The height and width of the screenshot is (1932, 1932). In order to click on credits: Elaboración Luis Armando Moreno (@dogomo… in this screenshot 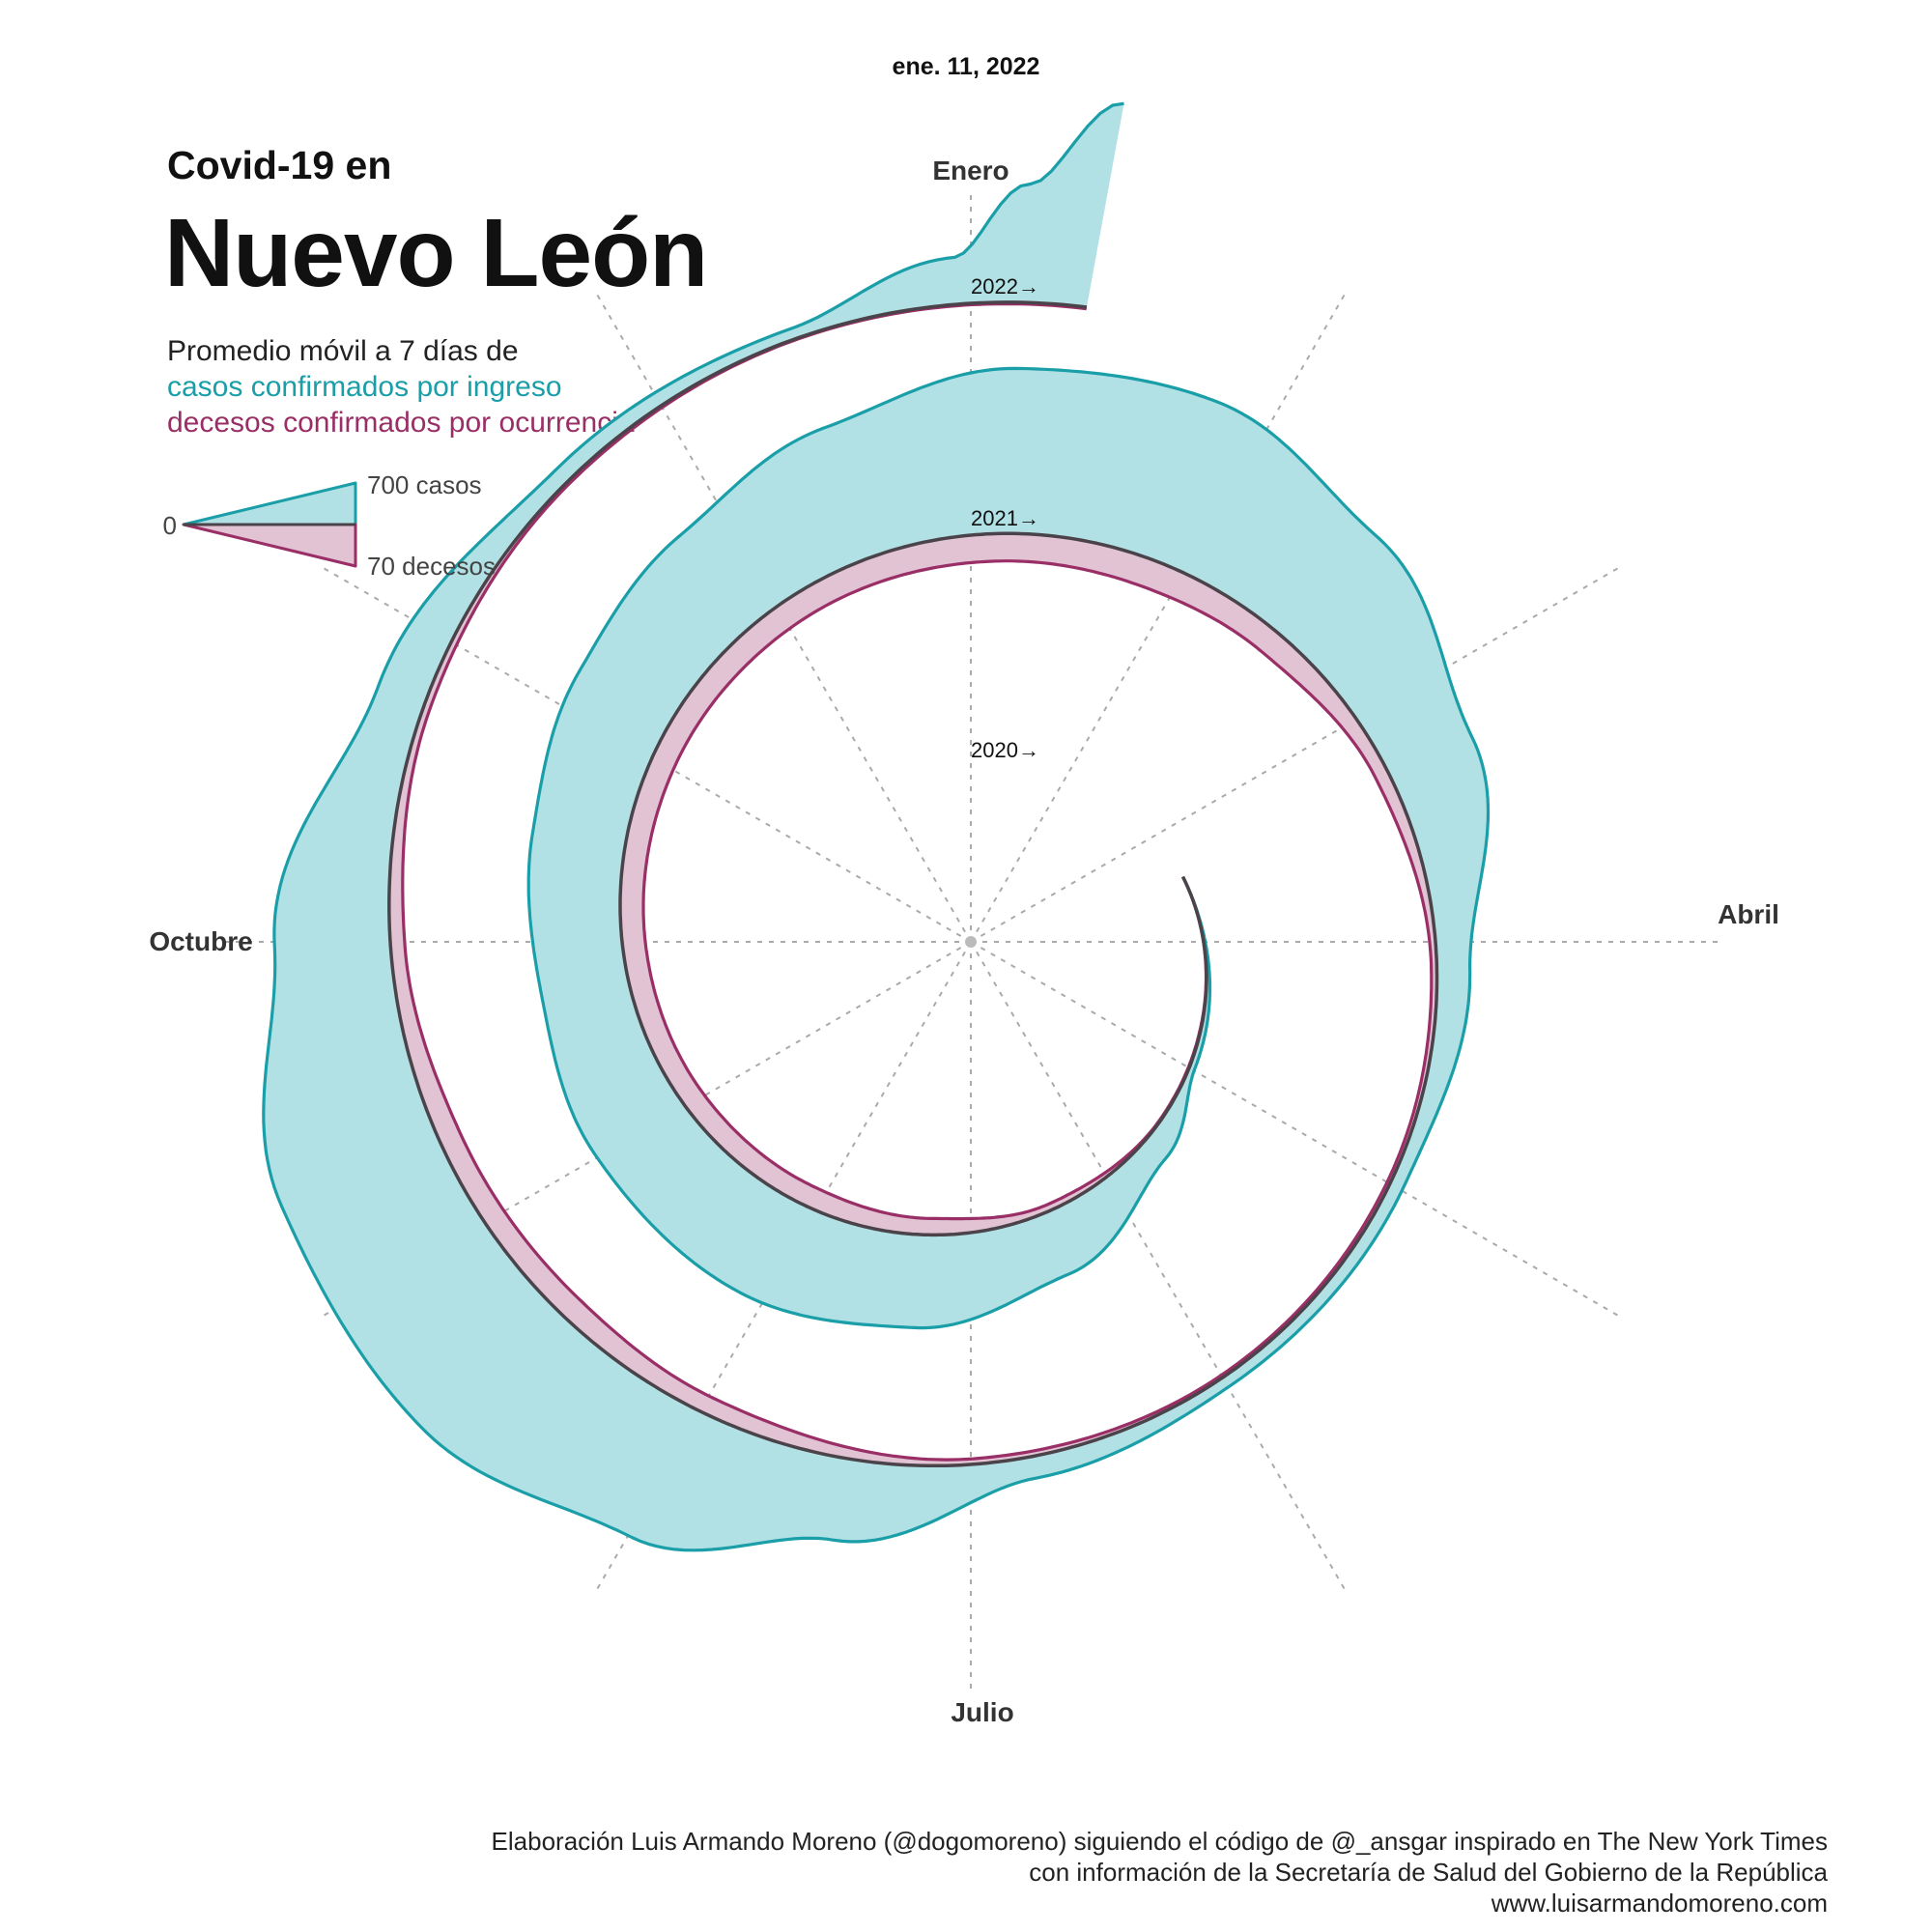, I will do `click(1160, 1872)`.